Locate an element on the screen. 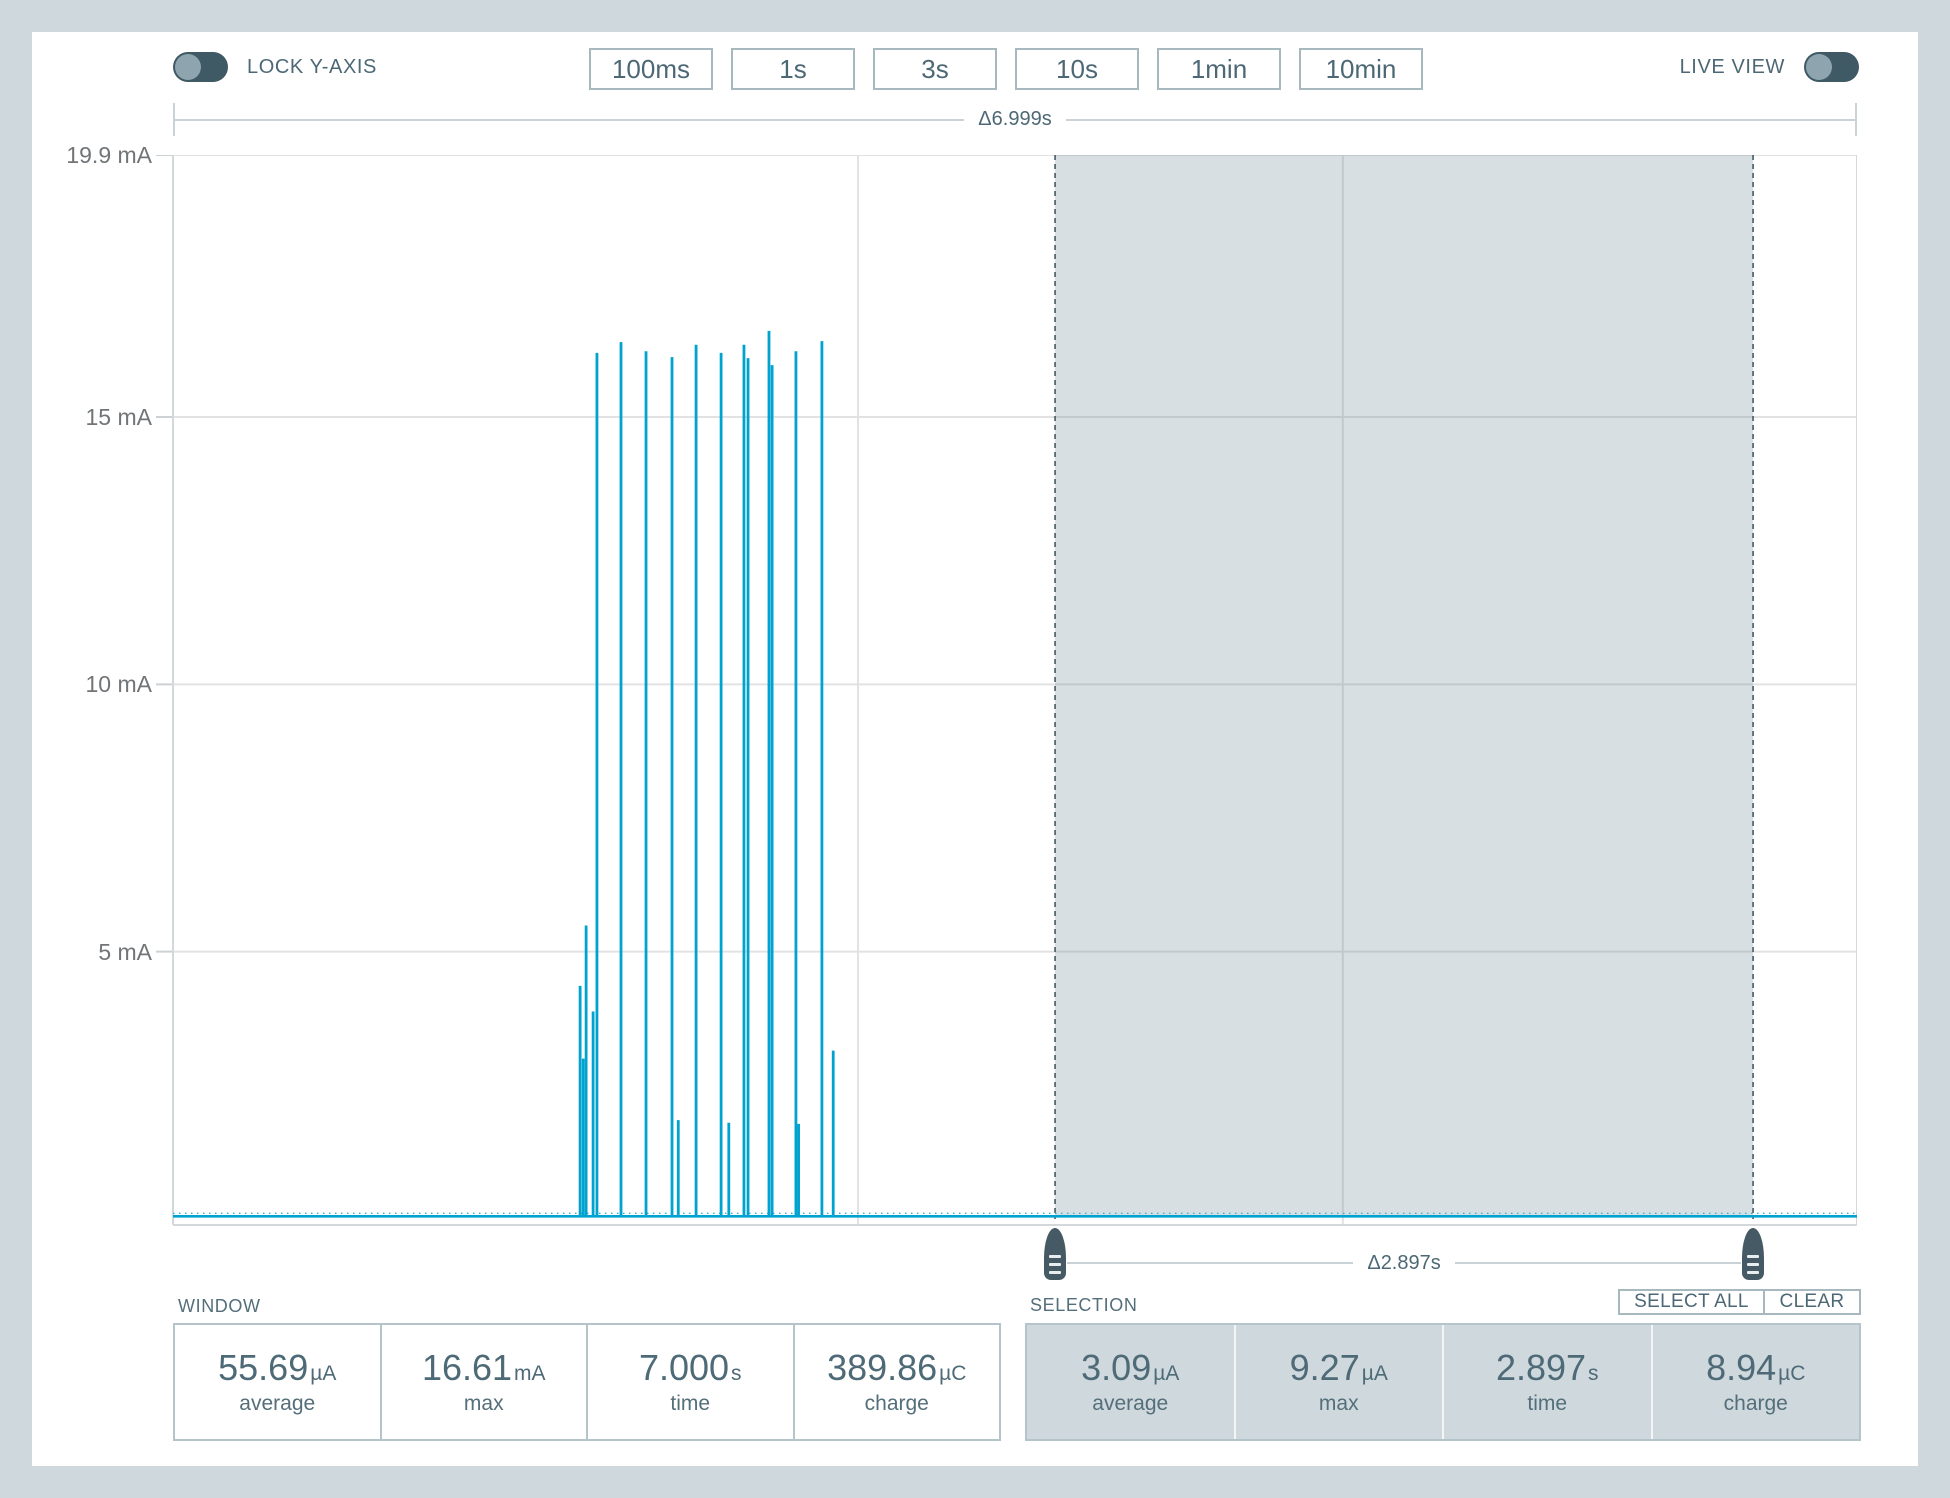 This screenshot has width=1950, height=1498. selection-section-label: SELECTION is located at coordinates (1084, 1305).